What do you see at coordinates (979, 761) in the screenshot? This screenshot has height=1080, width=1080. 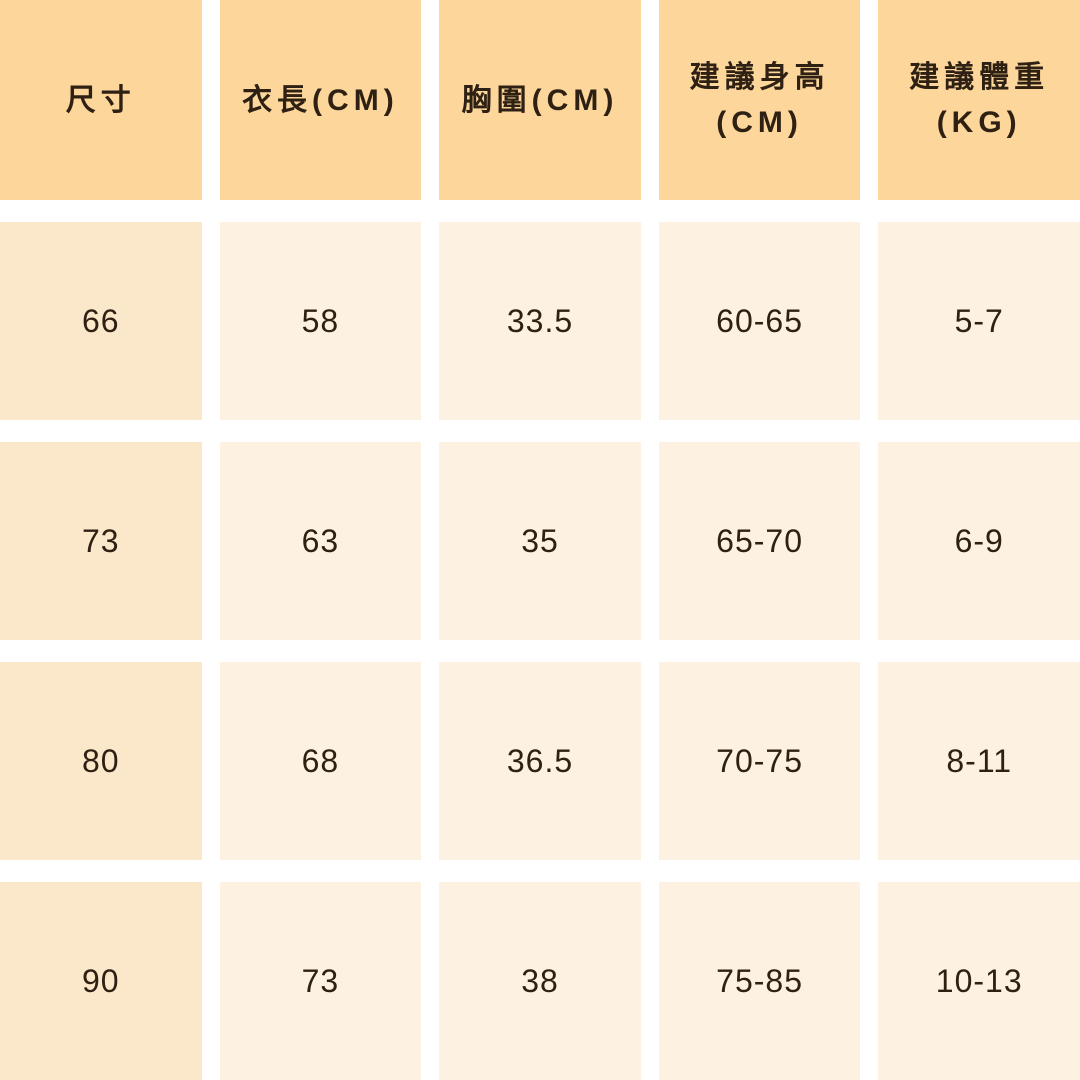 I see `table-cell: 8-11` at bounding box center [979, 761].